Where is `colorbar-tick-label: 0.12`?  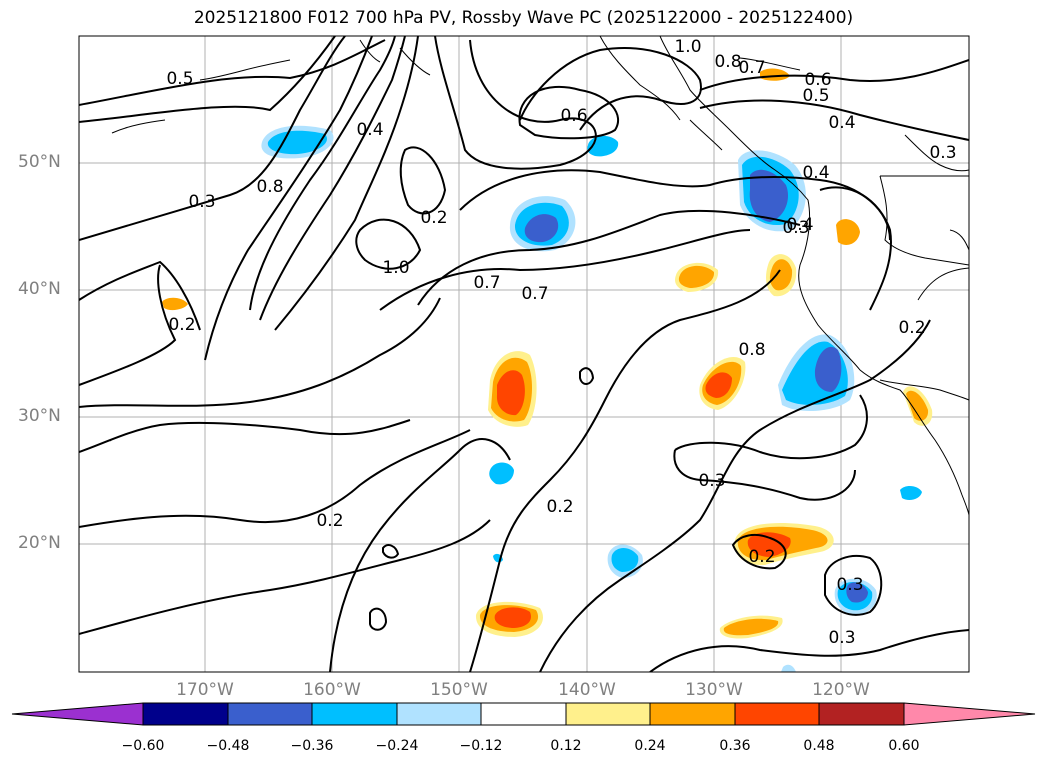
colorbar-tick-label: 0.12 is located at coordinates (566, 746).